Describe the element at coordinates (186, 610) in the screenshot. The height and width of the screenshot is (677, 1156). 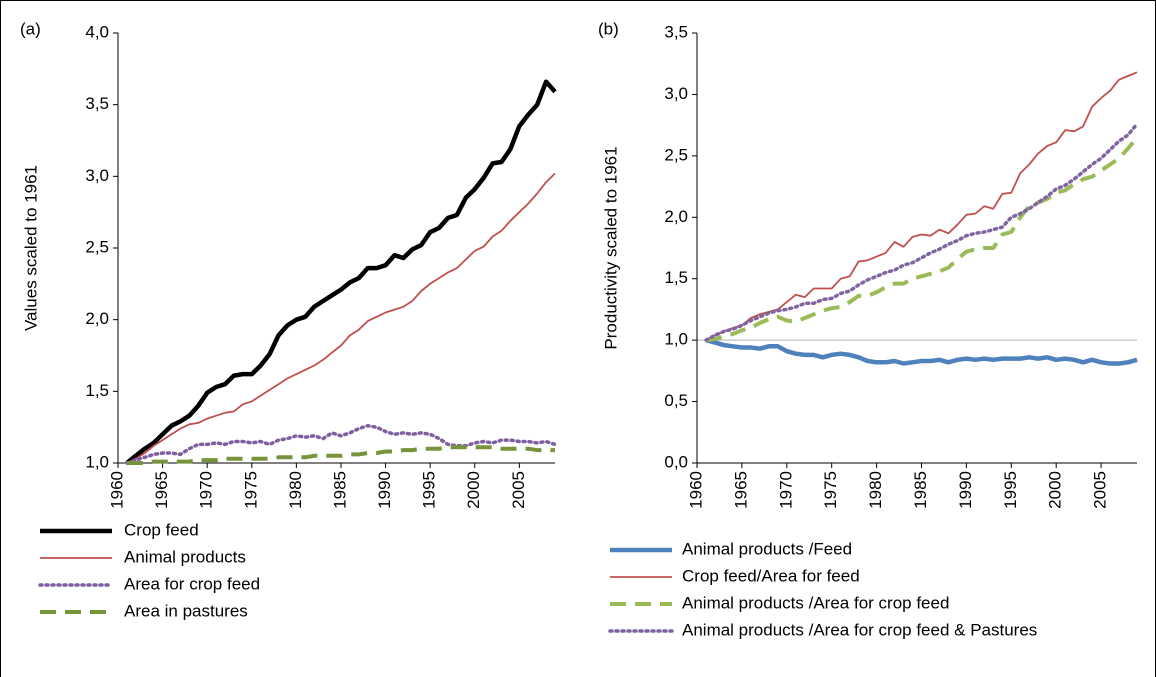
I see `legend-label: Area in pastures` at that location.